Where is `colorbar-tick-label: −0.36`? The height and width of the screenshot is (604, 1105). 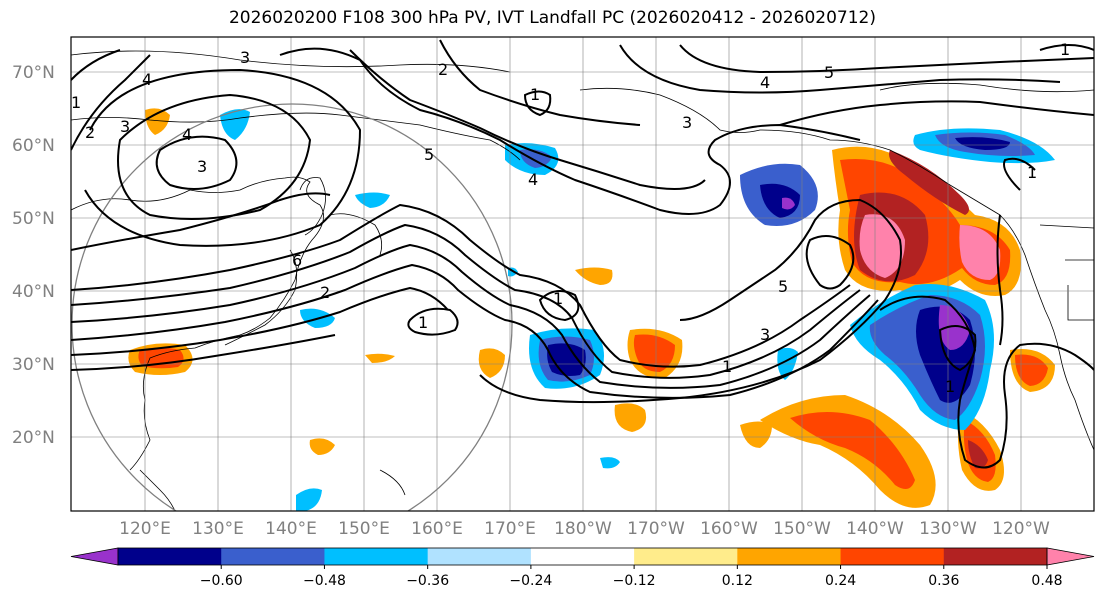 colorbar-tick-label: −0.36 is located at coordinates (427, 581).